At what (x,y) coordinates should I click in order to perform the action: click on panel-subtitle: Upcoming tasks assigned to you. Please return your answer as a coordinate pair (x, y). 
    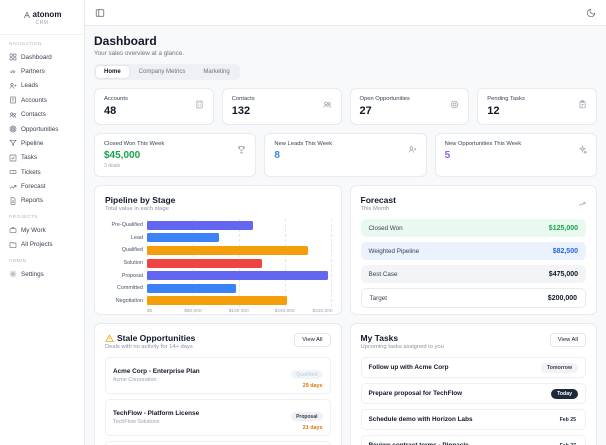
    Looking at the image, I should click on (402, 347).